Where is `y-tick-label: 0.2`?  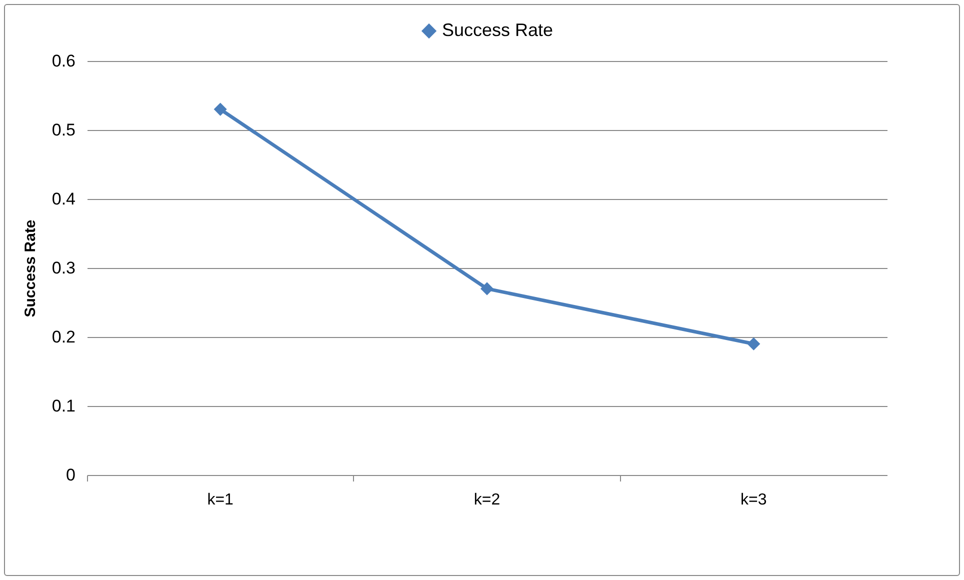
y-tick-label: 0.2 is located at coordinates (64, 337).